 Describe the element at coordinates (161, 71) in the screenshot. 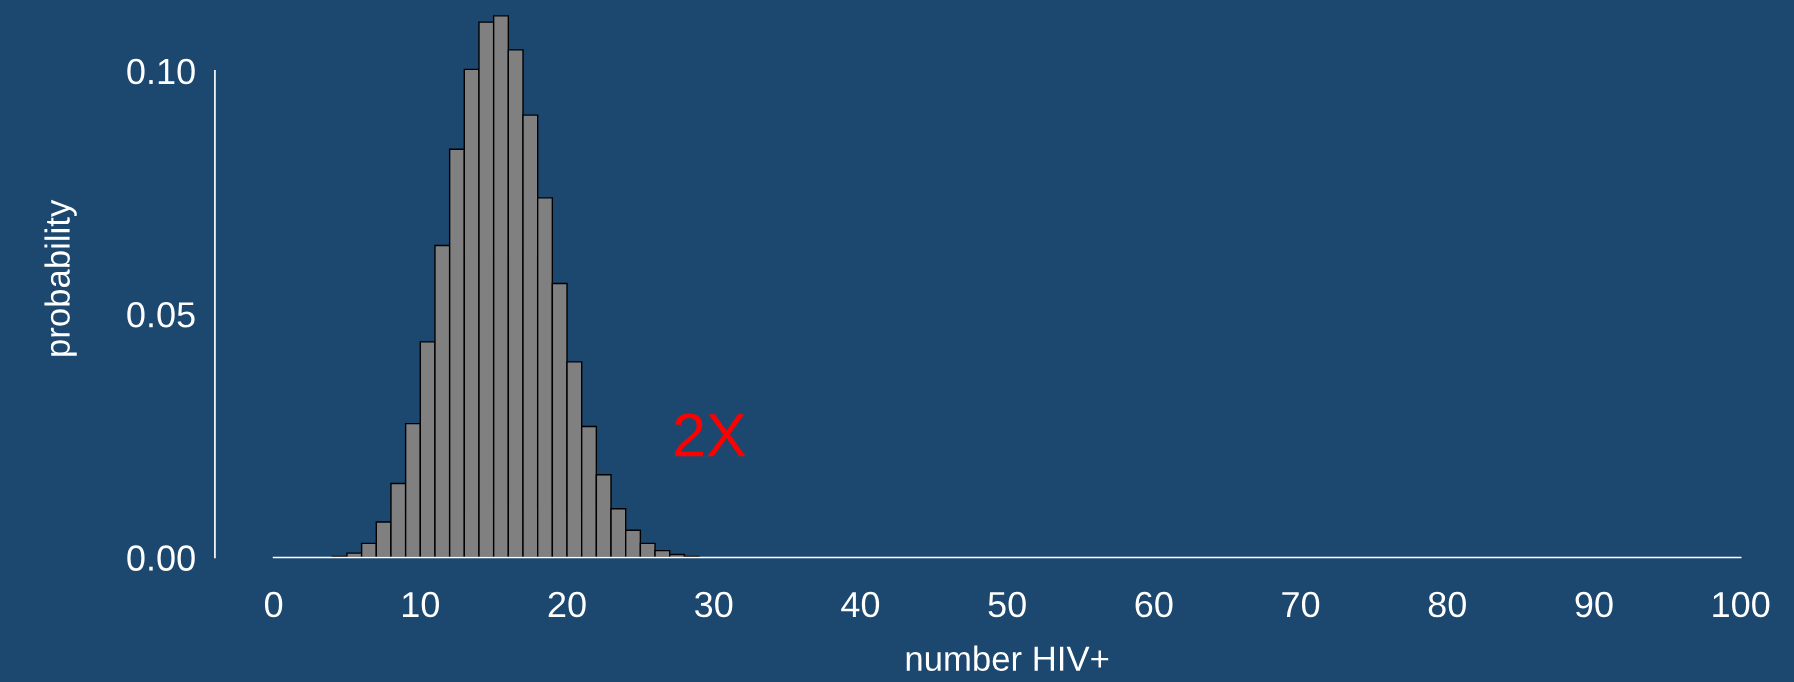

I see `y-tick-label: 0.10` at that location.